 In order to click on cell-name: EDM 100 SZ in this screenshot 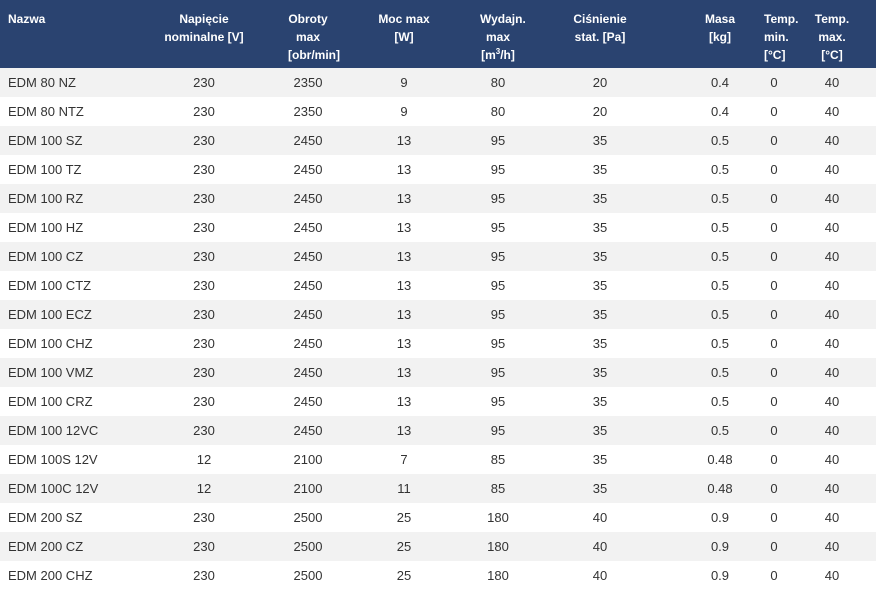, I will do `click(62, 140)`.